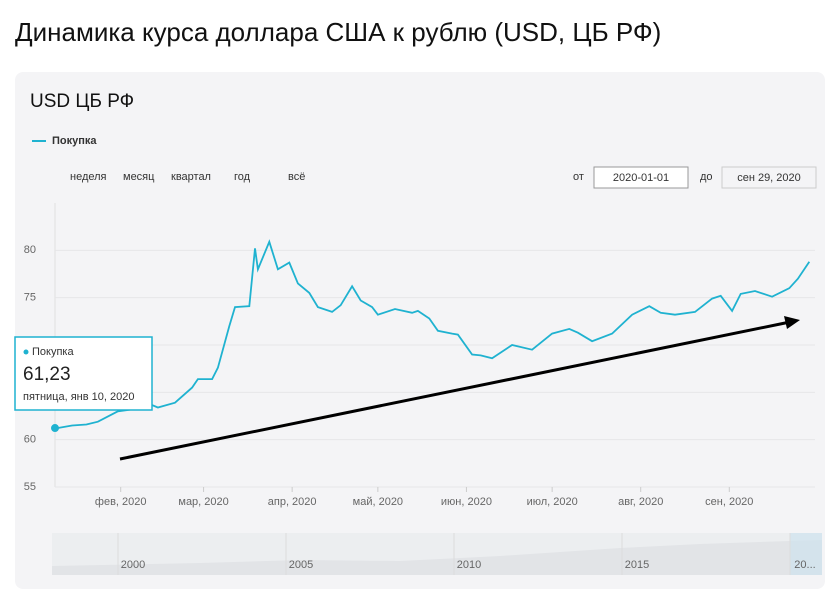 The height and width of the screenshot is (593, 839). I want to click on range-label: до, so click(706, 177).